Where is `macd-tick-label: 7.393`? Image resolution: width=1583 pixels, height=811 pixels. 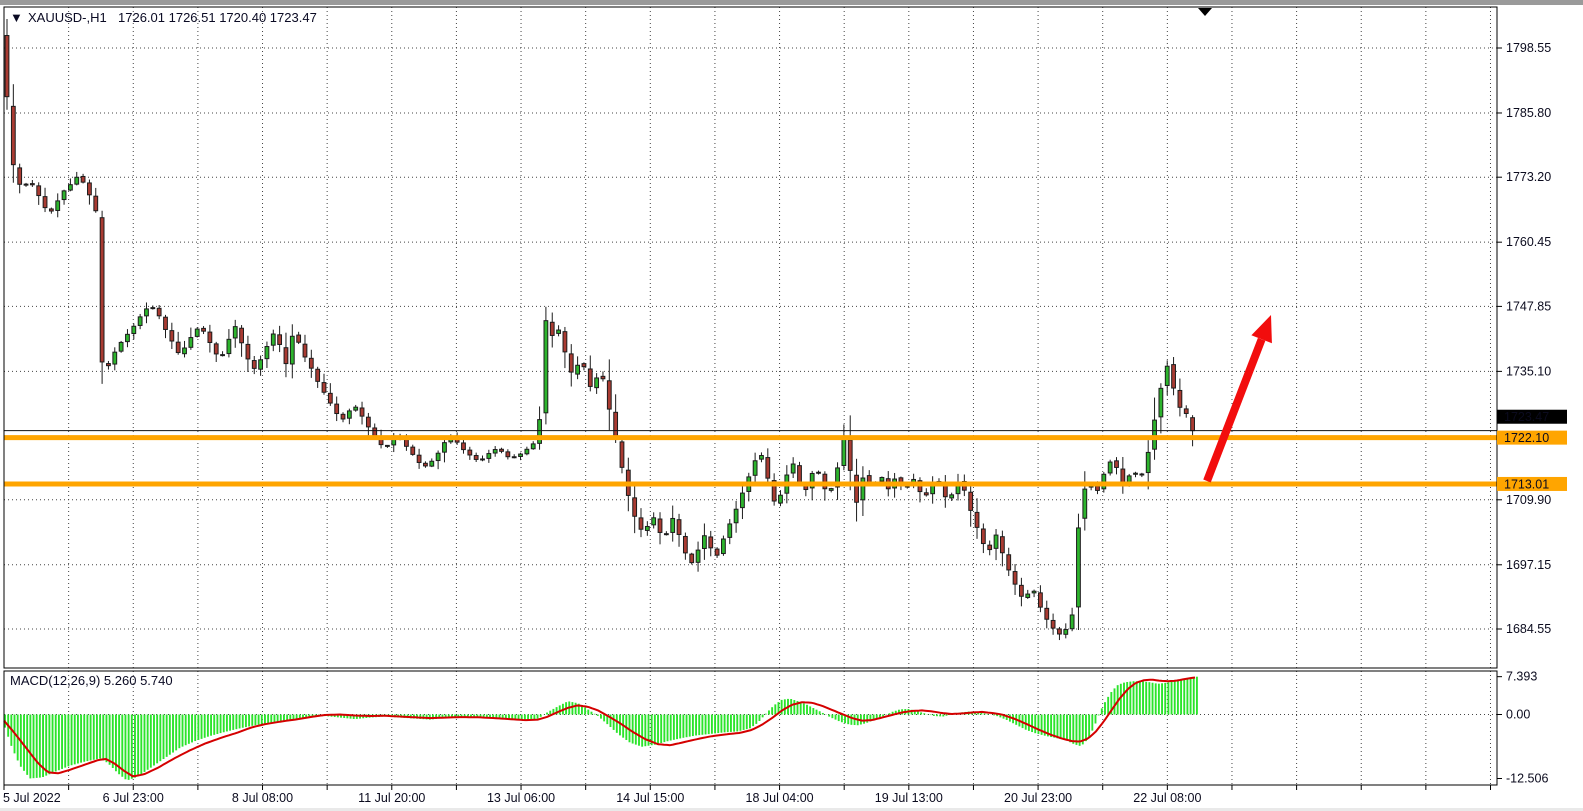
macd-tick-label: 7.393 is located at coordinates (1521, 677).